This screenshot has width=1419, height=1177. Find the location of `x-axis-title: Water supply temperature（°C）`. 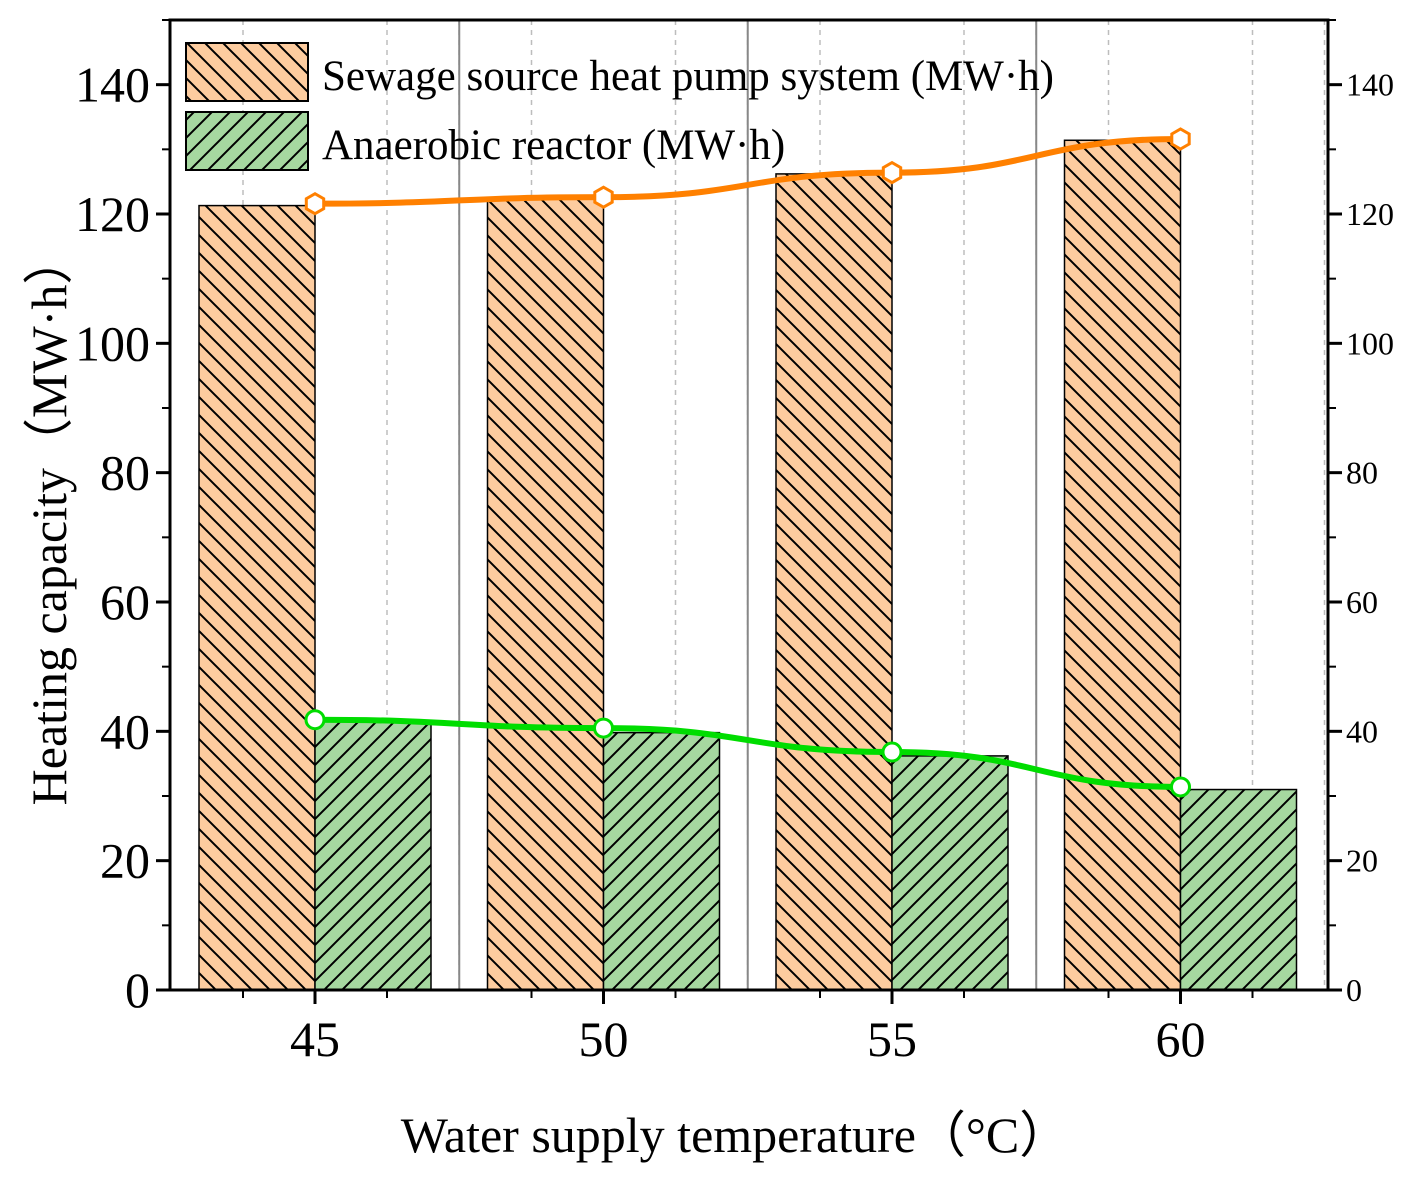

x-axis-title: Water supply temperature（°C） is located at coordinates (735, 1135).